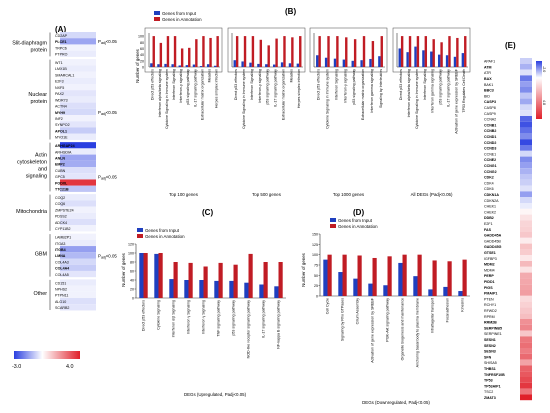  What do you see at coordinates (179, 13) in the screenshot?
I see `panel-b-legend-input: Genes from Input` at bounding box center [179, 13].